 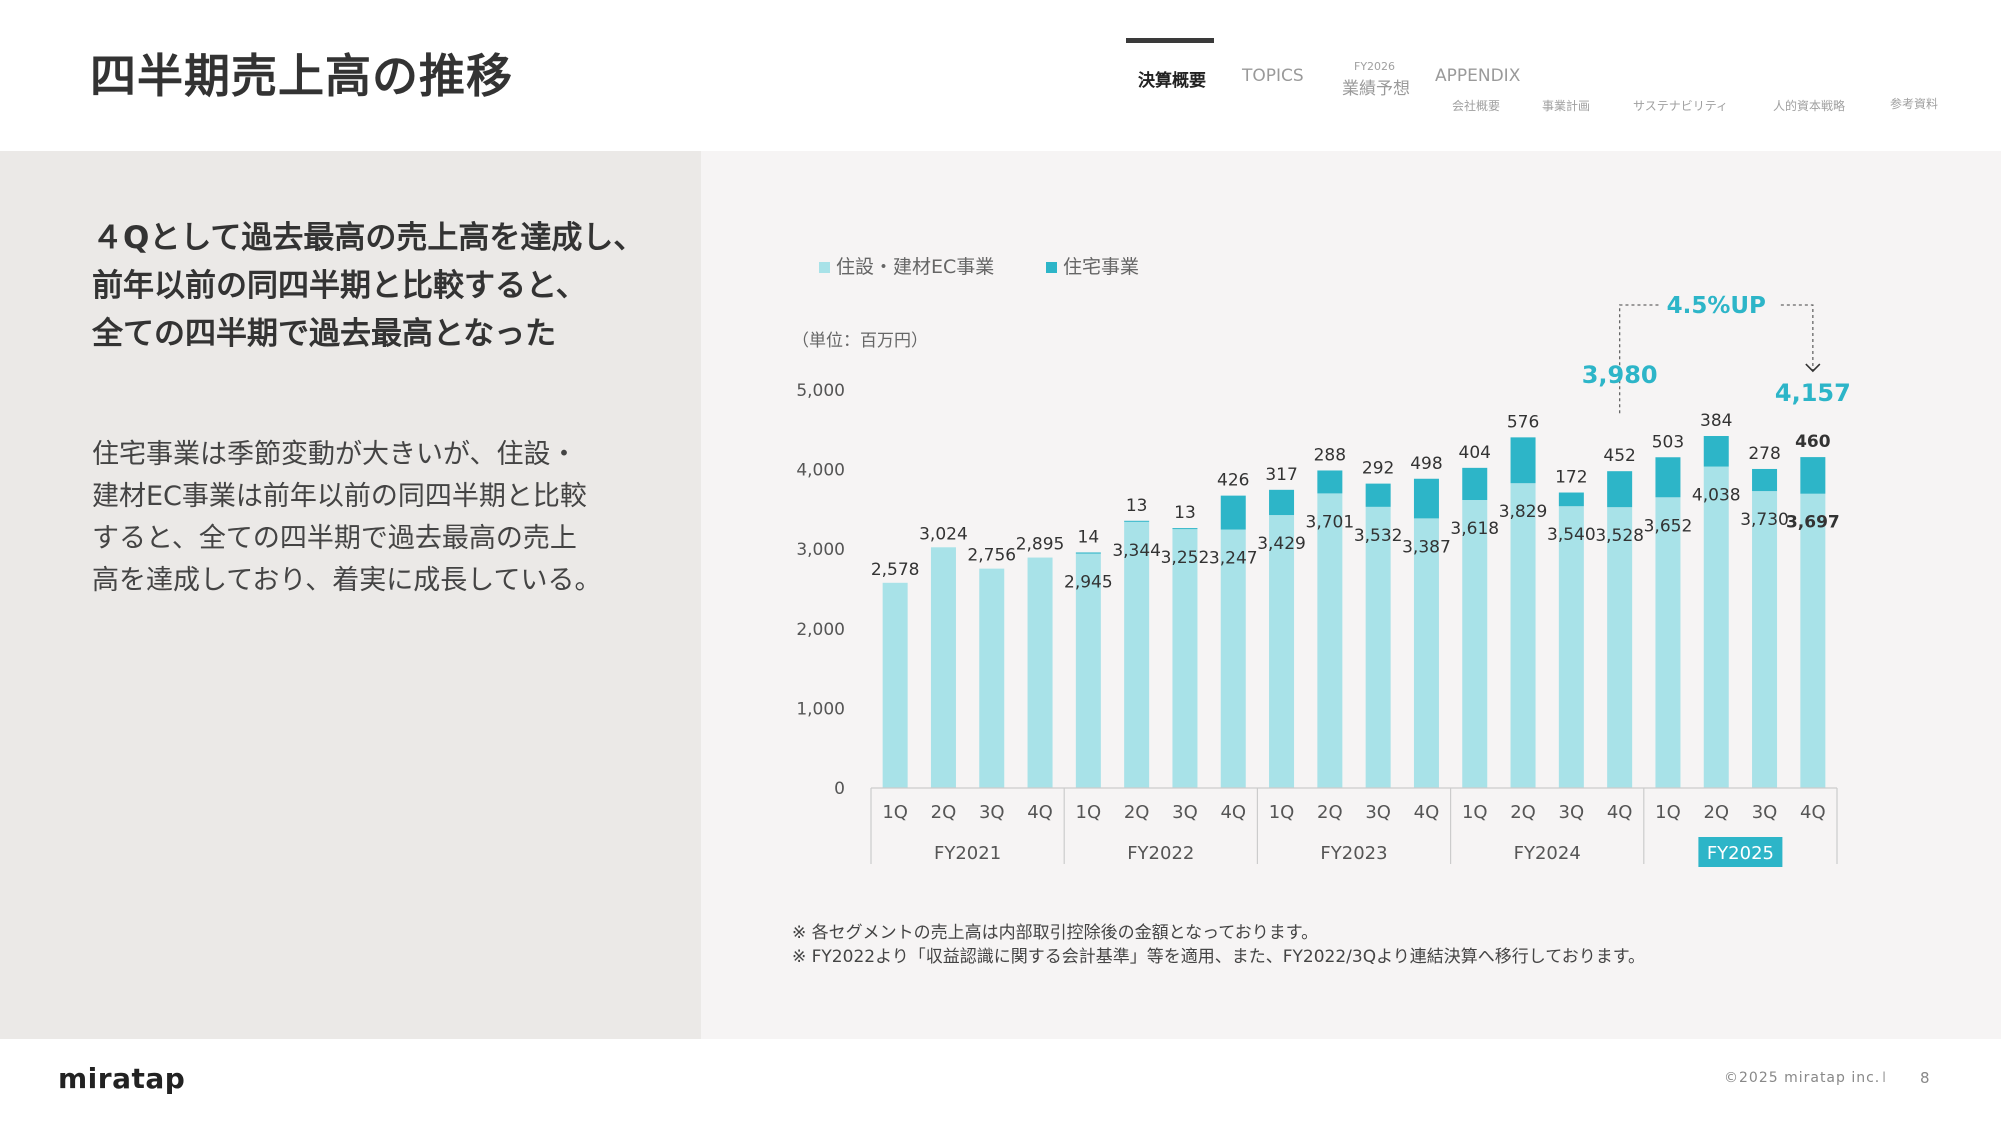 I want to click on company-logo: miratap, so click(x=122, y=1078).